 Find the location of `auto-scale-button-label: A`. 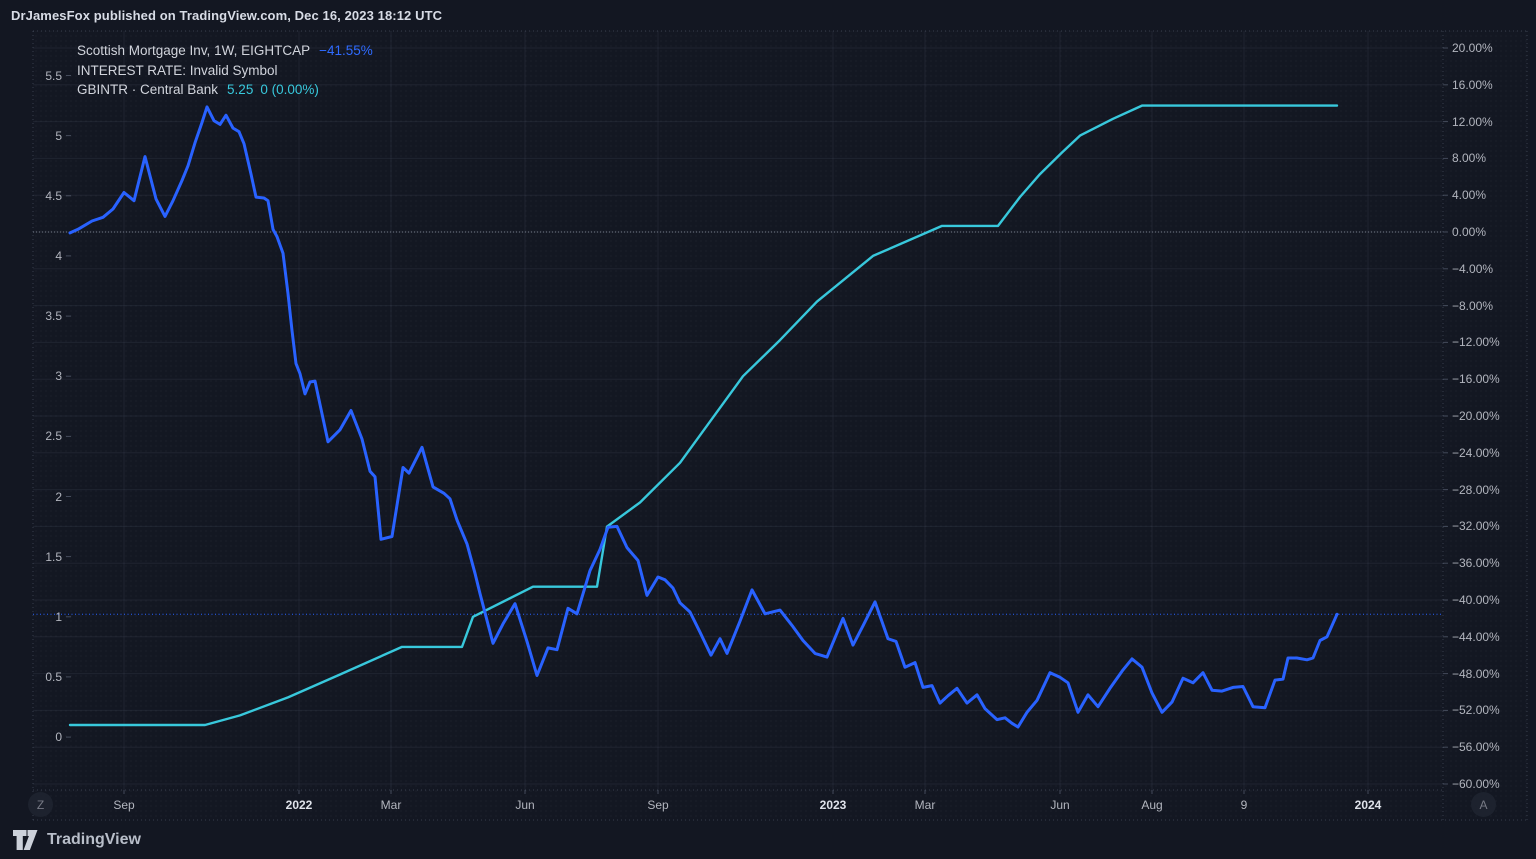

auto-scale-button-label: A is located at coordinates (1483, 804).